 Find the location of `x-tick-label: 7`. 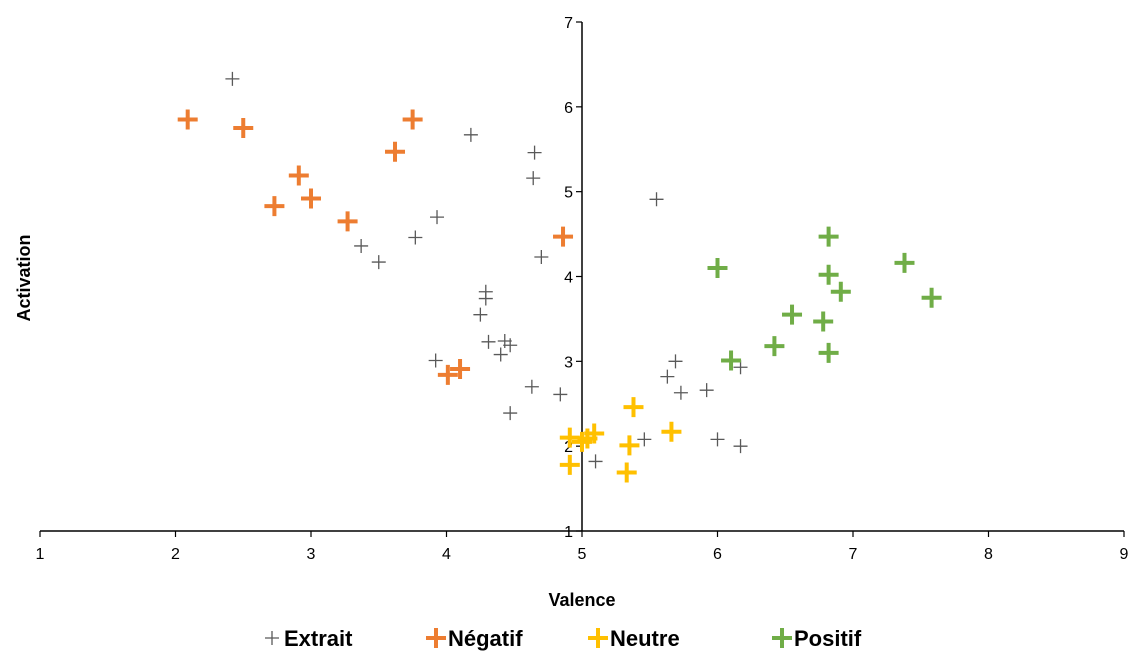

x-tick-label: 7 is located at coordinates (853, 554).